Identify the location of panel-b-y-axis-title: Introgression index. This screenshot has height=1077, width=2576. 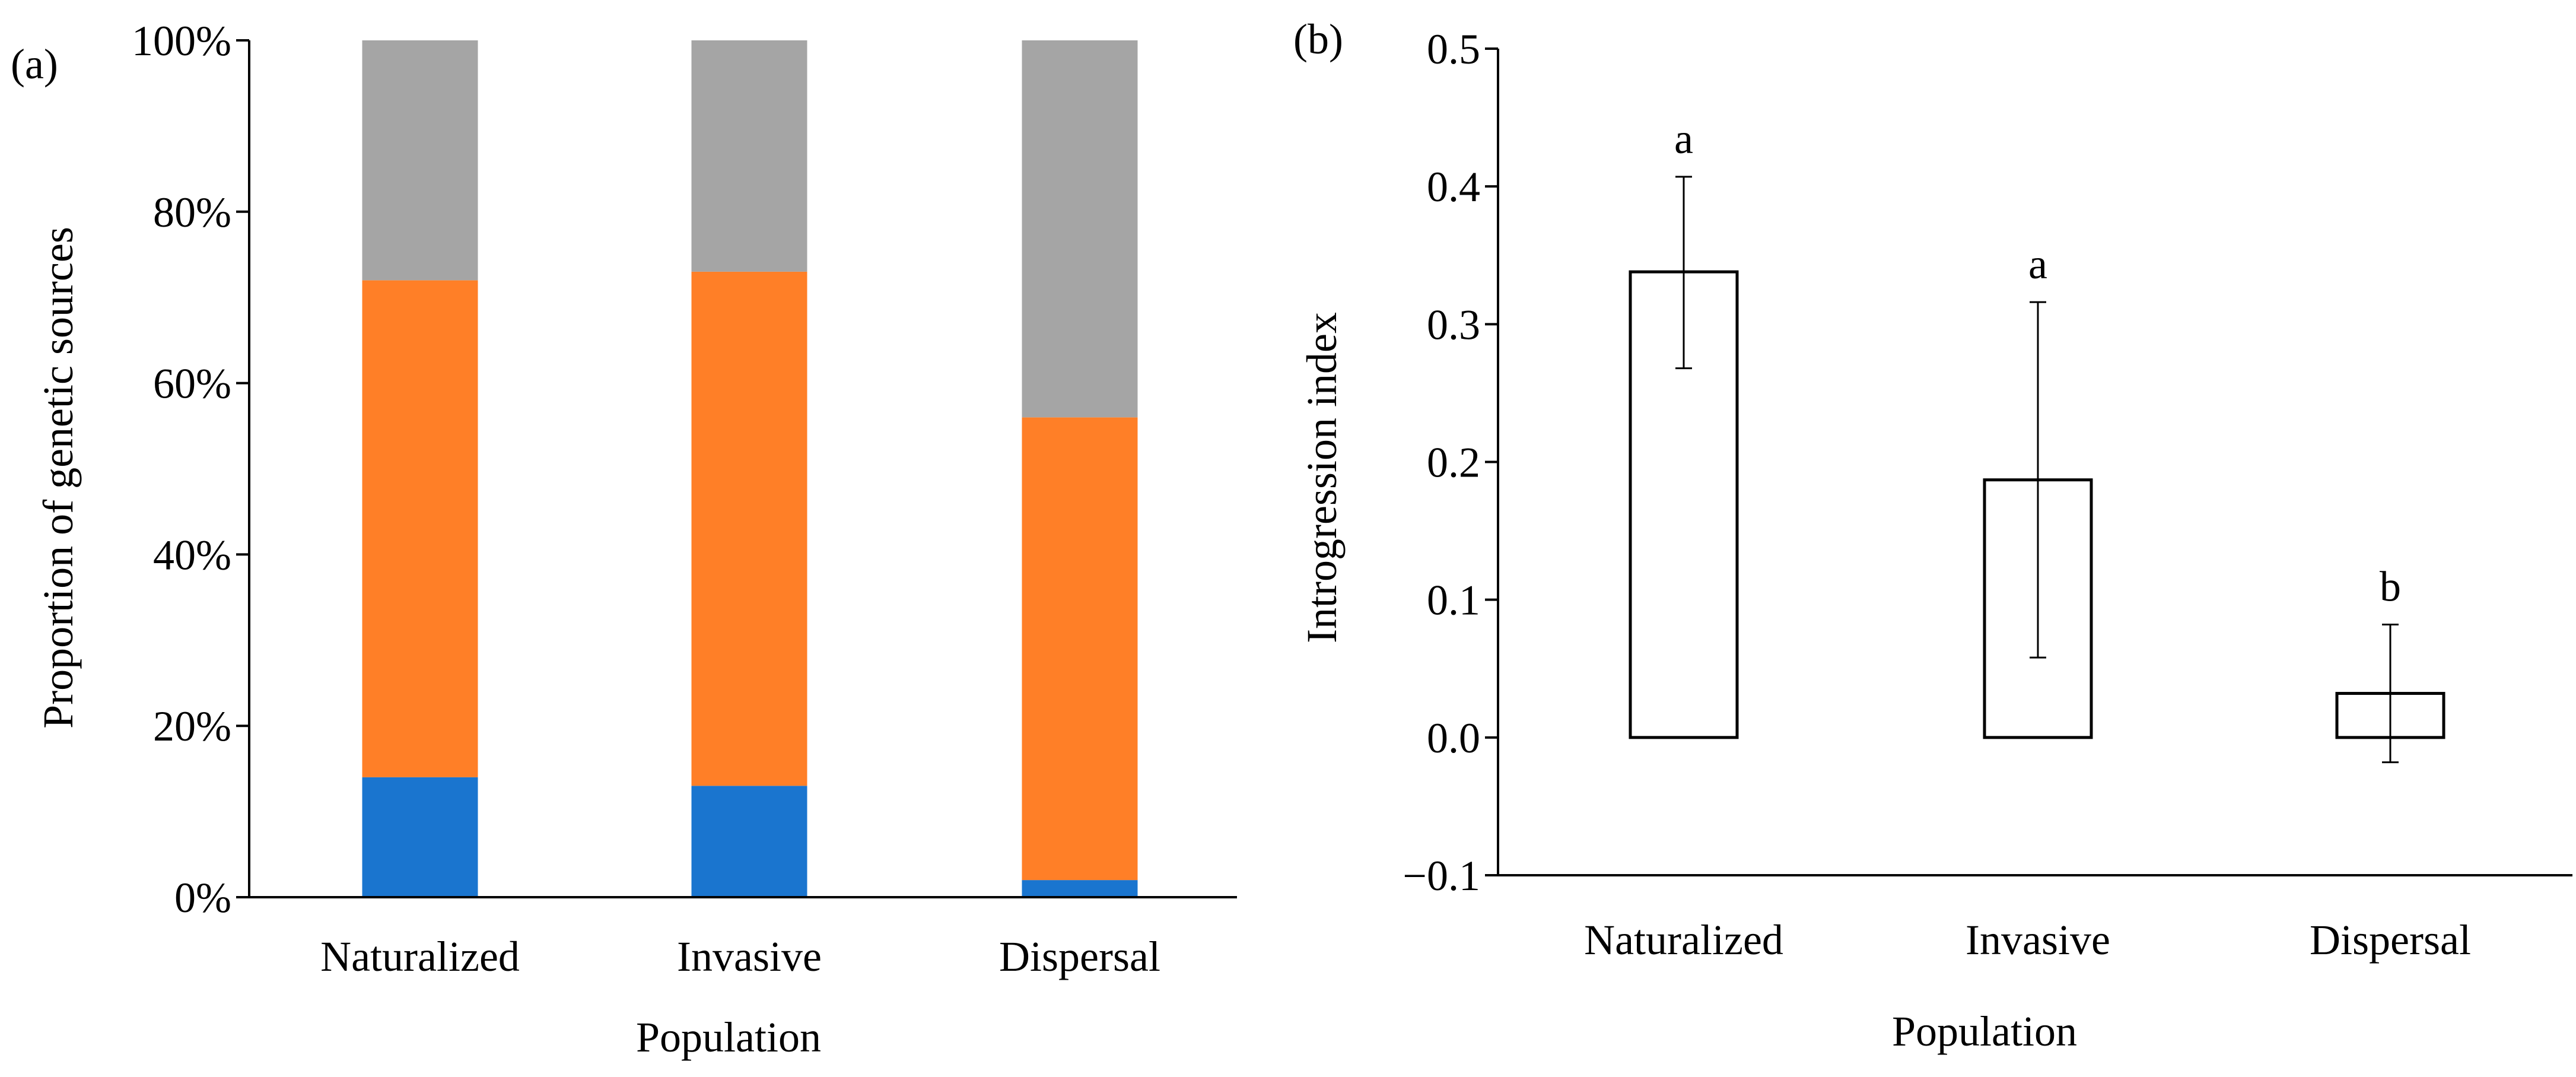
(1322, 477).